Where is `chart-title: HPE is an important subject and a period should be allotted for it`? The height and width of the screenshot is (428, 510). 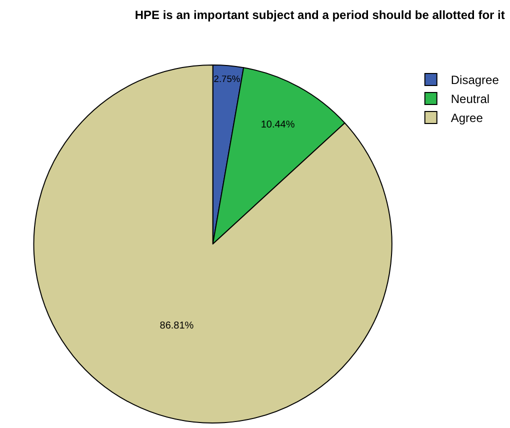
chart-title: HPE is an important subject and a period should be allotted for it is located at coordinates (319, 15).